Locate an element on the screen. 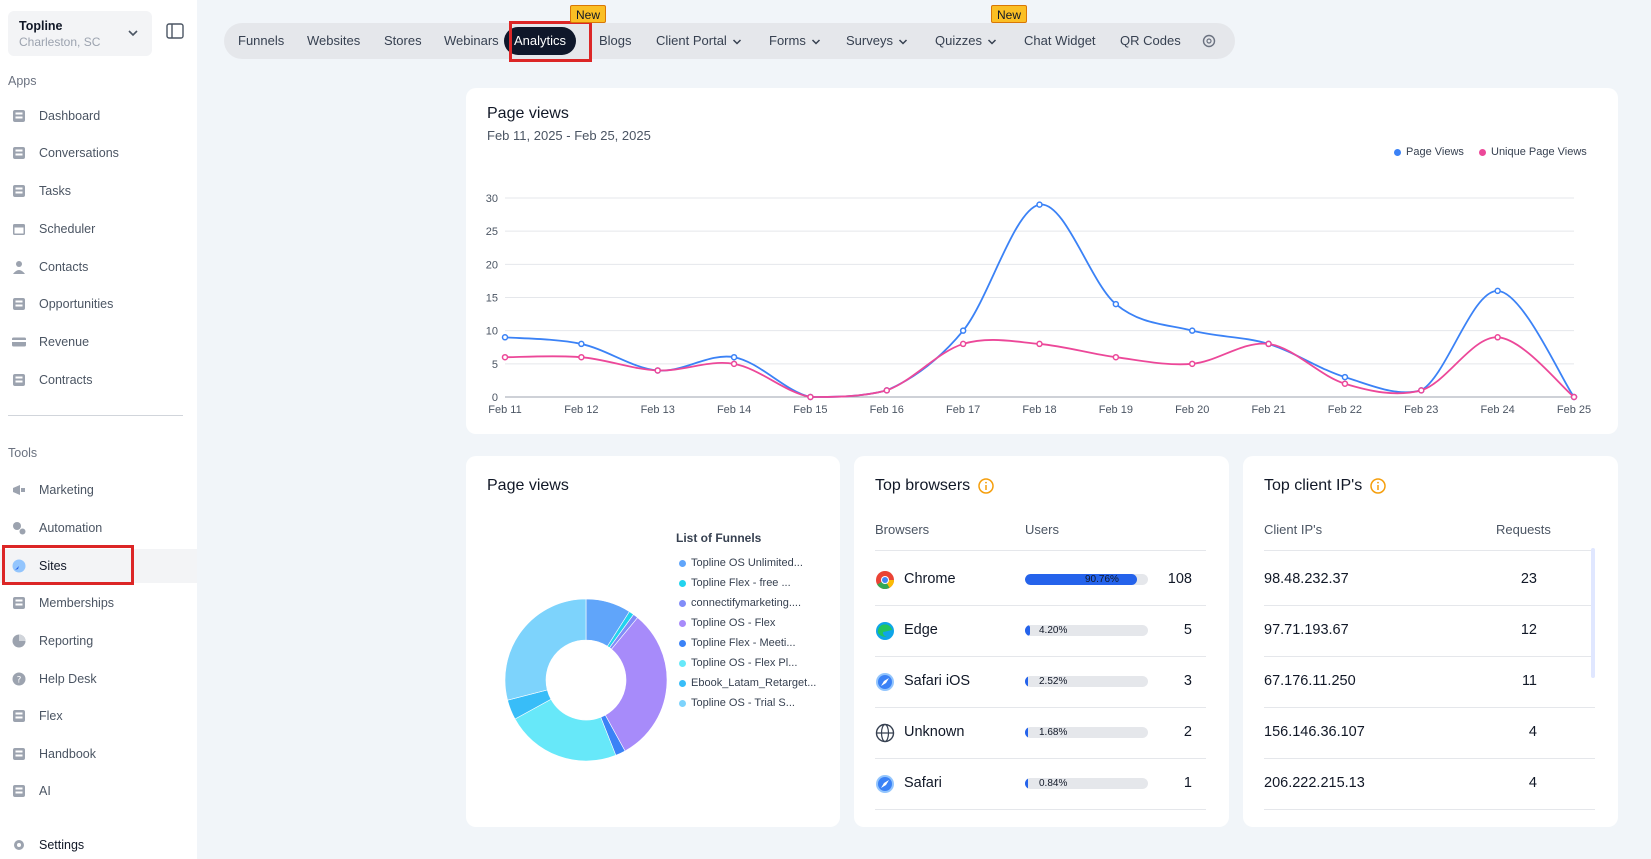 The height and width of the screenshot is (859, 1651). sidebar-item-dashboard: Dashboard is located at coordinates (98, 116).